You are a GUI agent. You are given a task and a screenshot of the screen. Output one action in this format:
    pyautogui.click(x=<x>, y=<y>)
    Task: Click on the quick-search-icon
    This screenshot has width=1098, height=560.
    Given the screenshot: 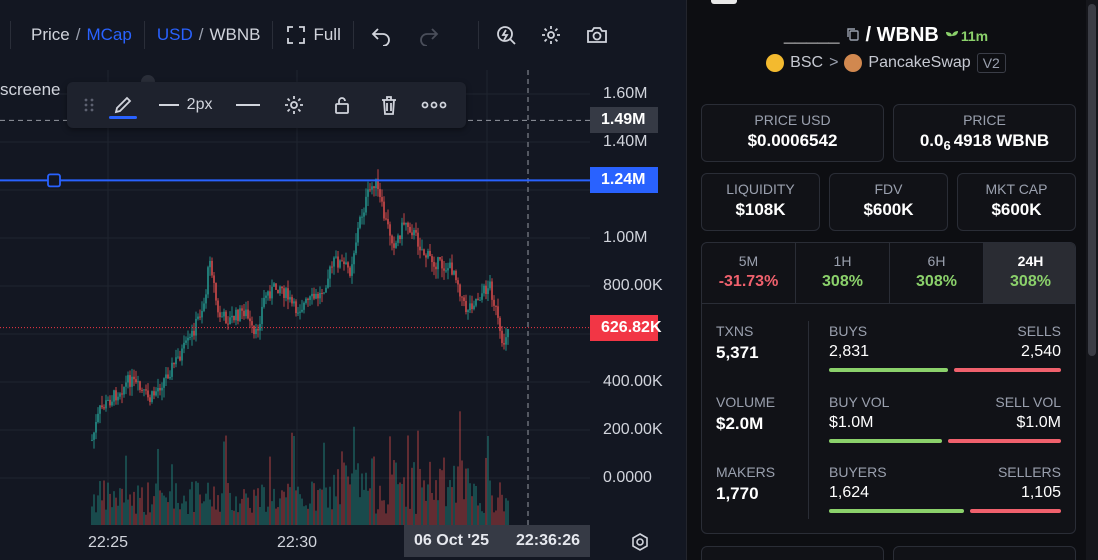 What is the action you would take?
    pyautogui.click(x=506, y=35)
    